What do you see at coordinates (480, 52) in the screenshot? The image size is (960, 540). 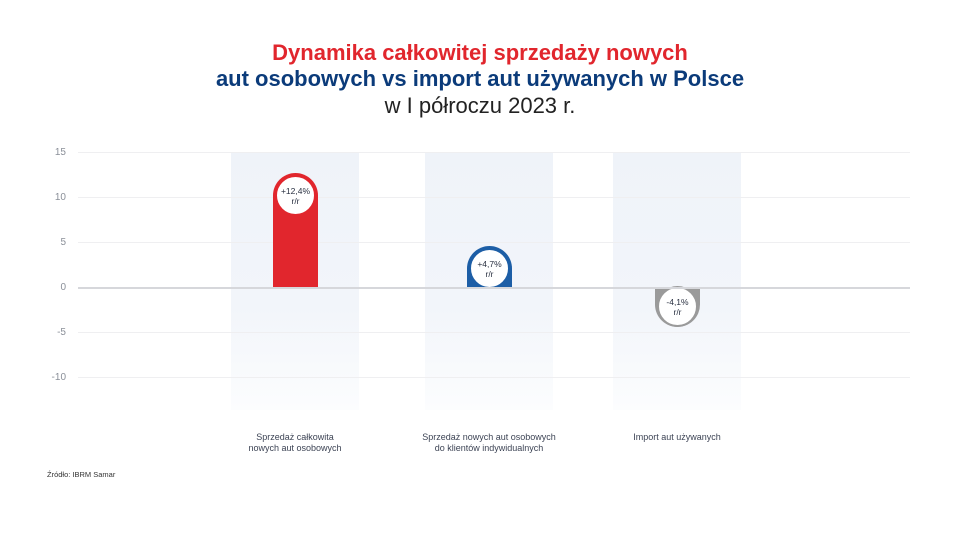 I see `chart-title-line1: Dynamika całkowitej sprzedaży nowych` at bounding box center [480, 52].